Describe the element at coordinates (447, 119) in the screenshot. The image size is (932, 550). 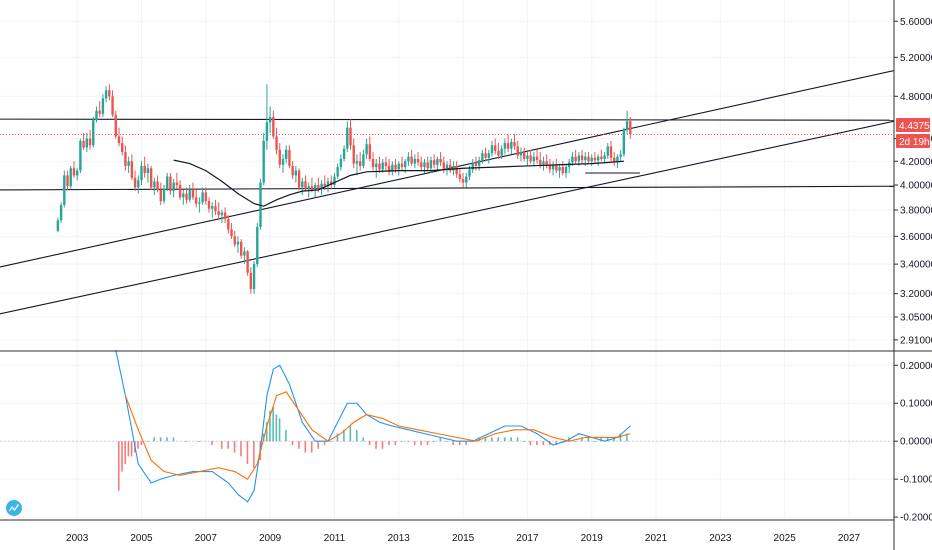
I see `trend-line` at that location.